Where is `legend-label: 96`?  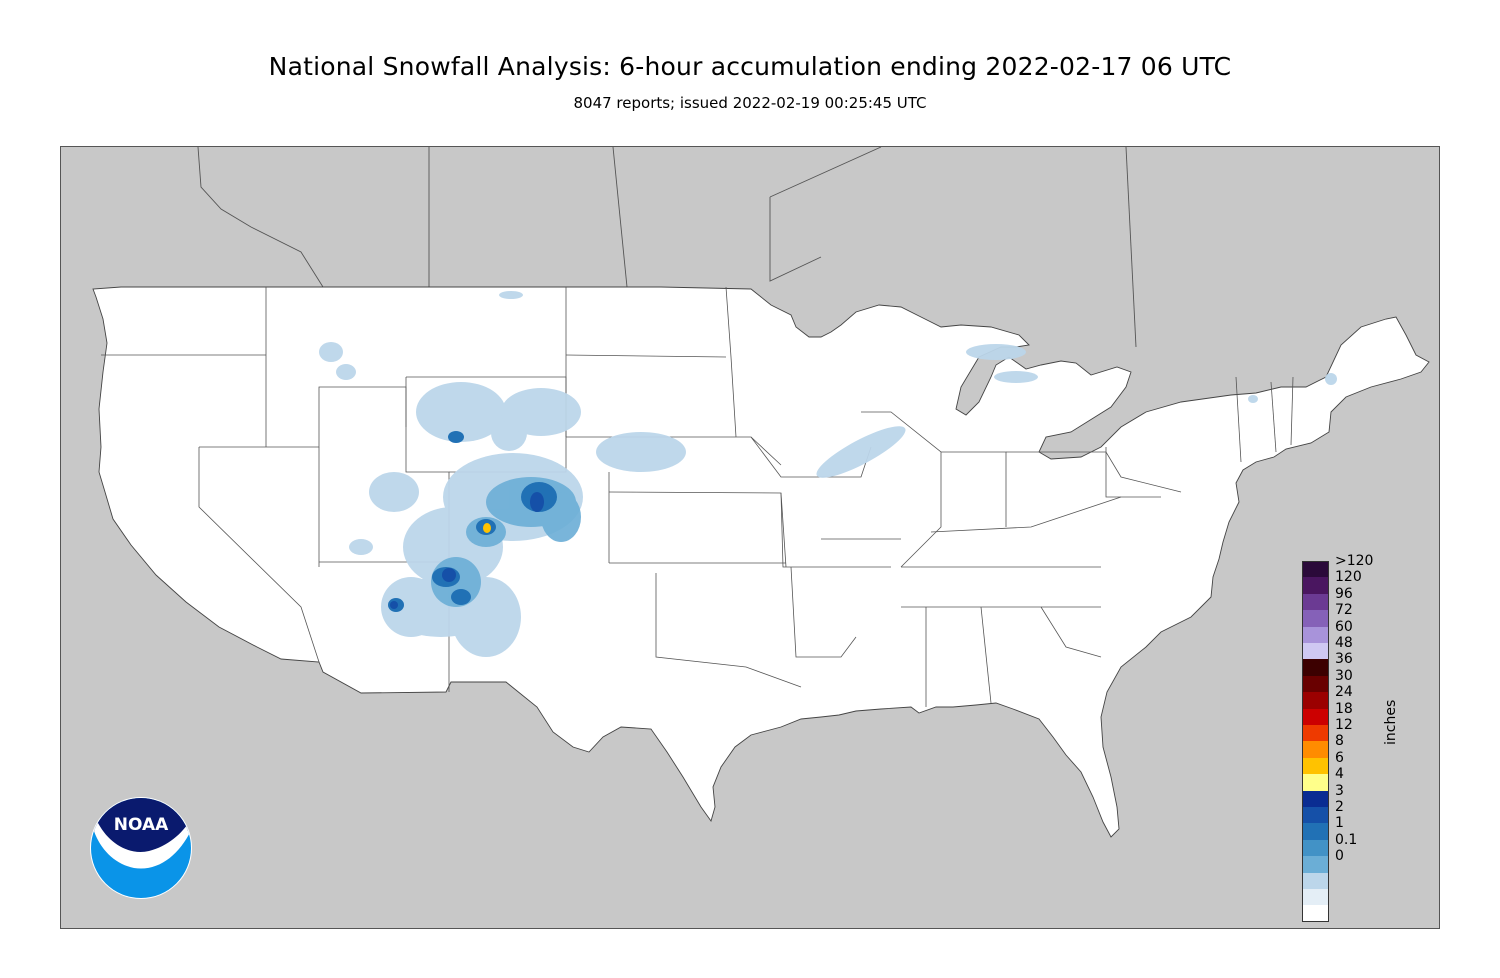
legend-label: 96 is located at coordinates (1344, 593).